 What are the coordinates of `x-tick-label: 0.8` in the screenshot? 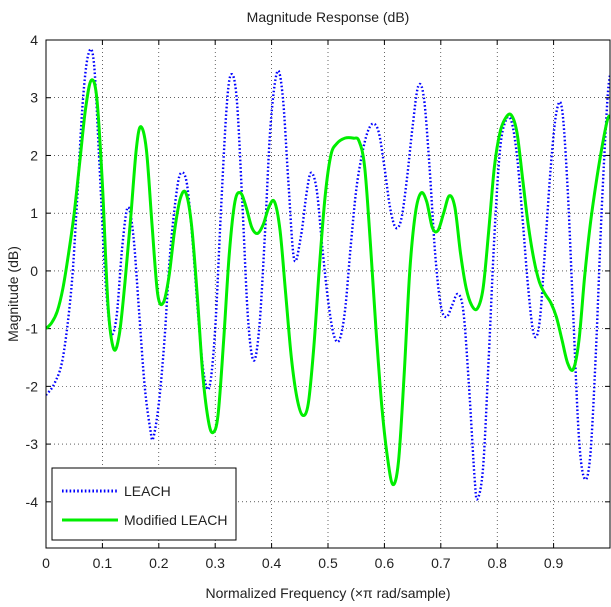 It's located at (497, 563).